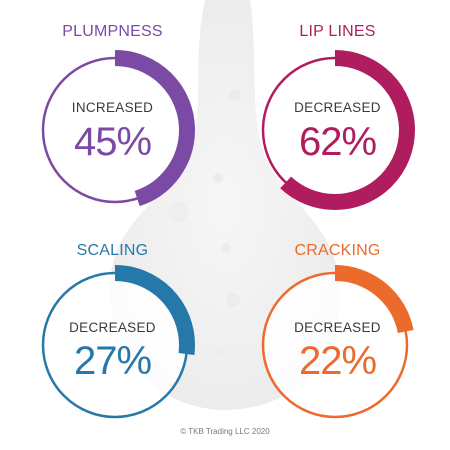 Image resolution: width=450 pixels, height=450 pixels. What do you see at coordinates (112, 31) in the screenshot?
I see `stat-title: PLUMPNESS` at bounding box center [112, 31].